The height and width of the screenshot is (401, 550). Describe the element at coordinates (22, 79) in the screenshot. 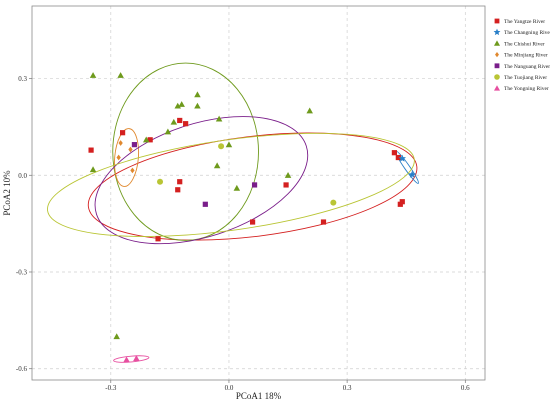

I see `y-tick-label: 0.3` at that location.